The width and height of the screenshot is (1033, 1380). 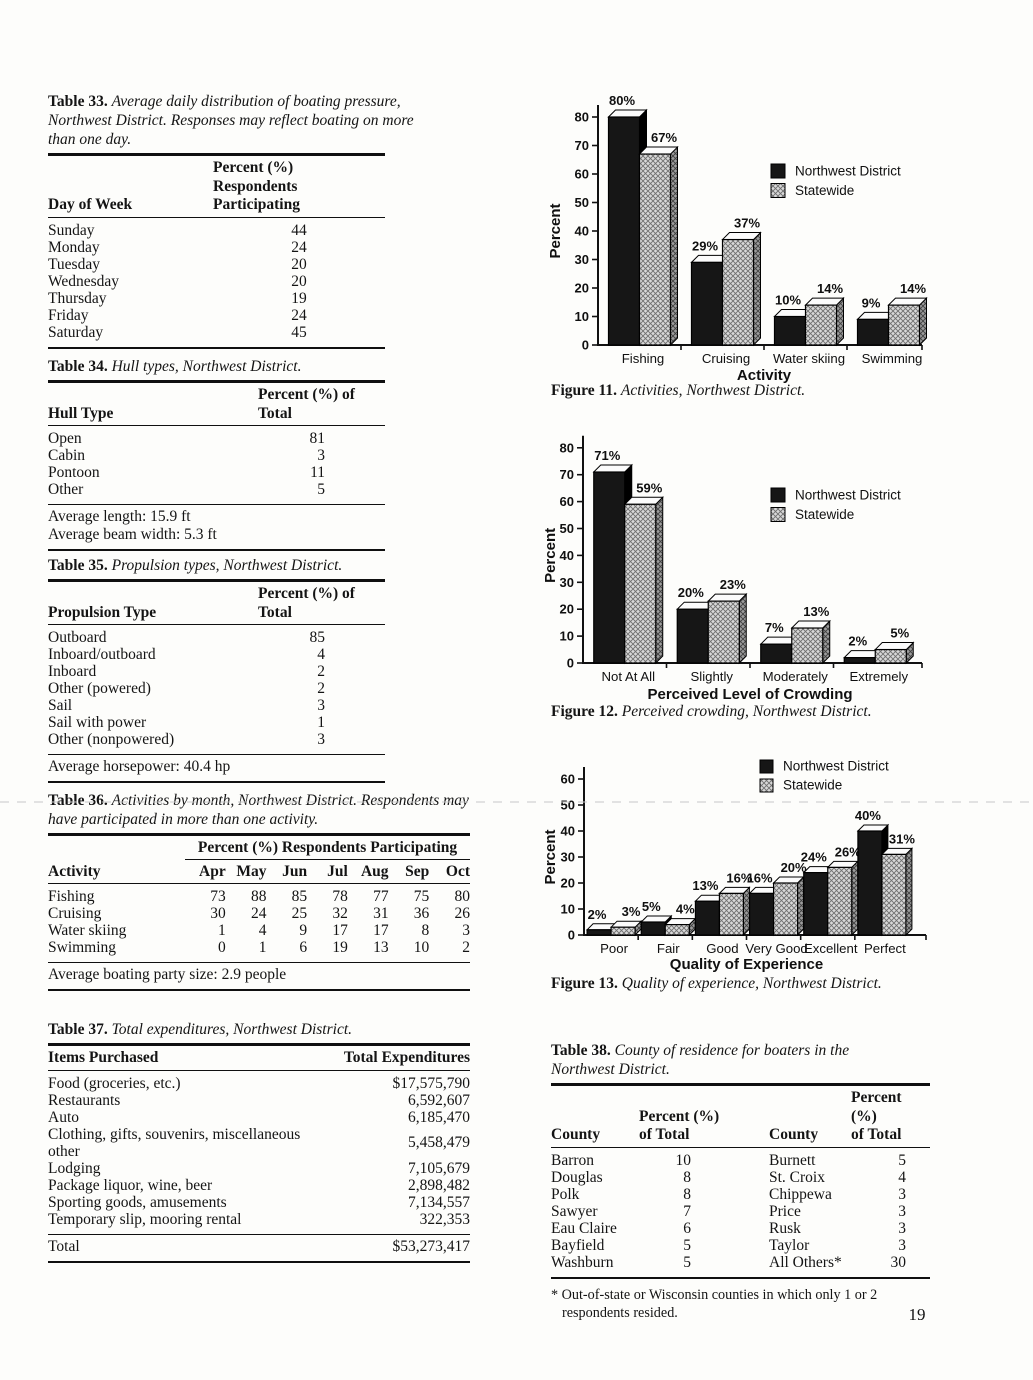 I want to click on y-tick-label: 50, so click(x=567, y=528).